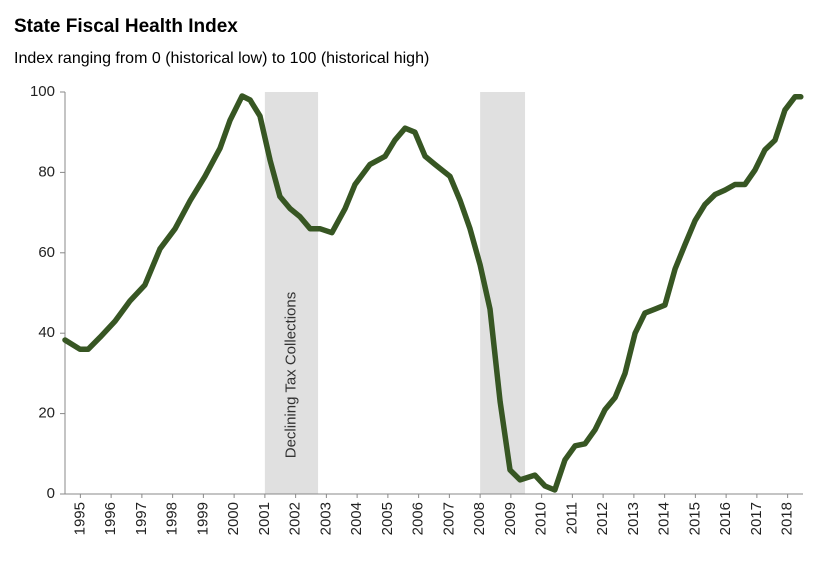 This screenshot has width=825, height=569. I want to click on y-tick-label: 20, so click(46, 413).